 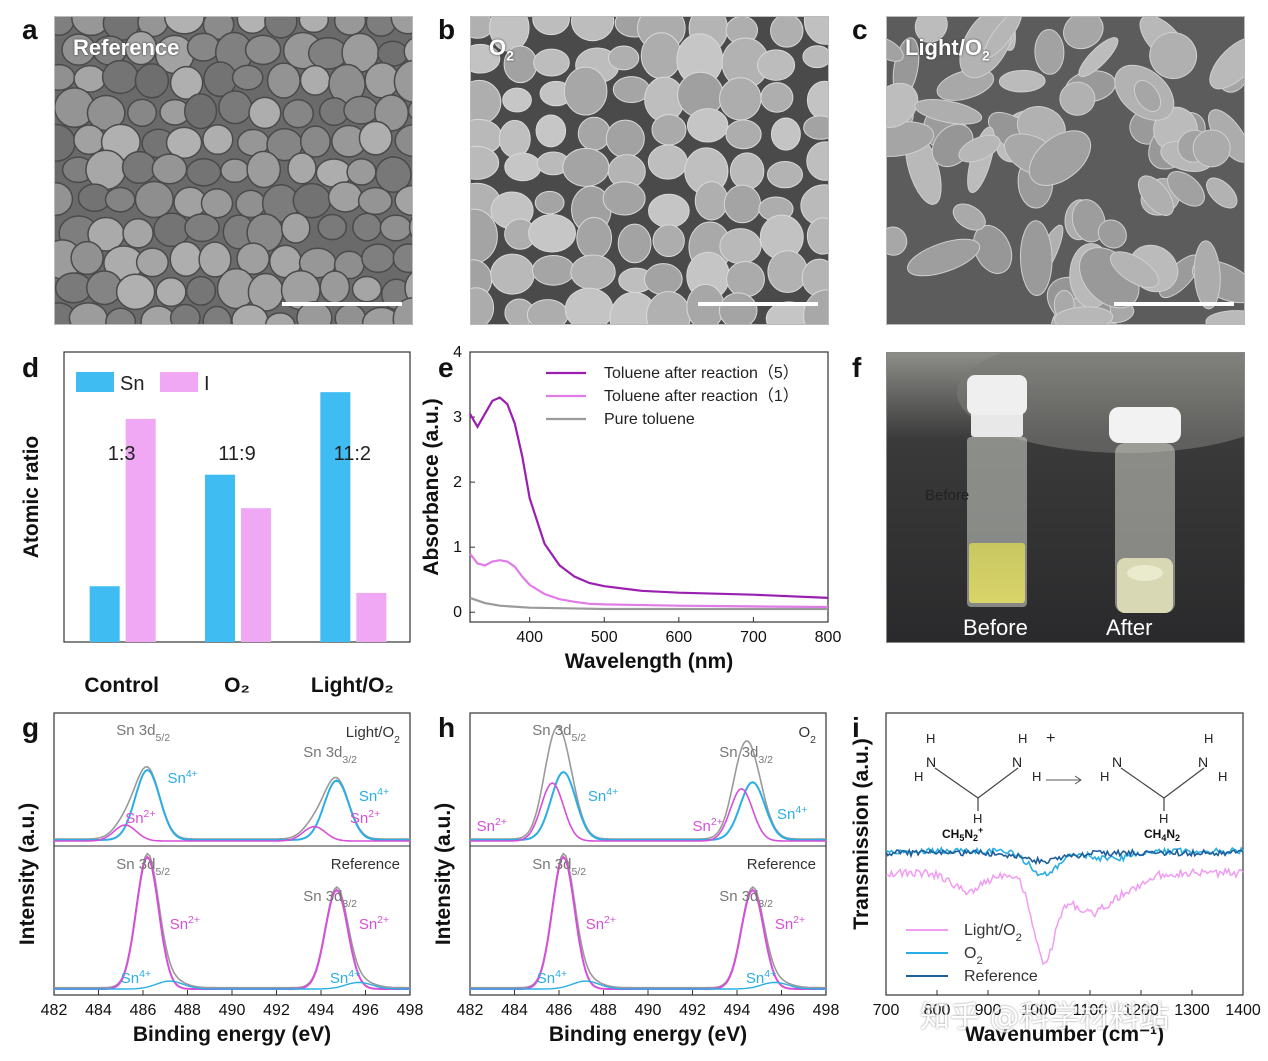 I want to click on x-tick-label: 800, so click(x=828, y=637).